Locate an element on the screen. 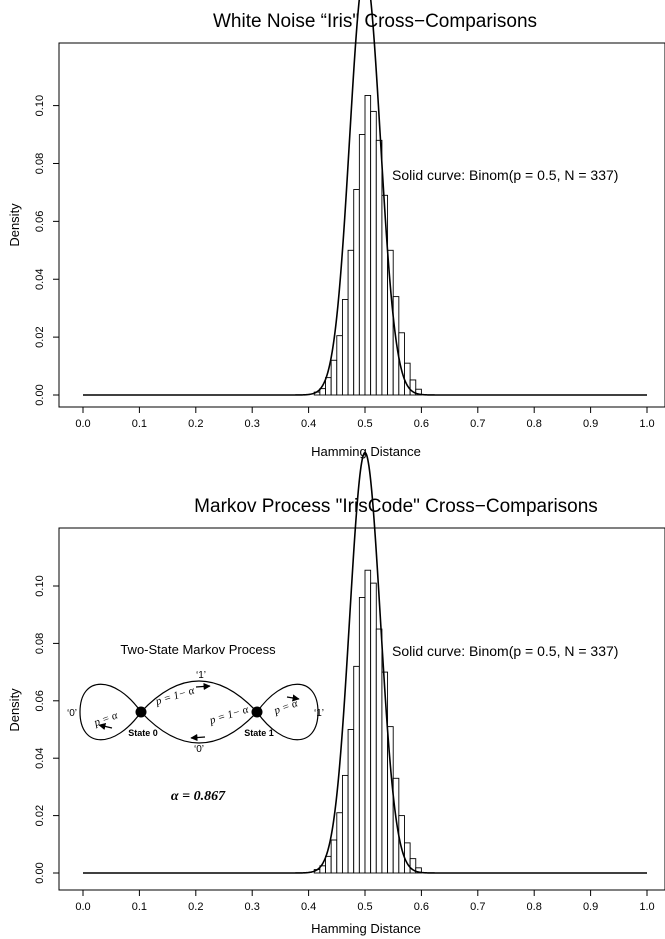 Image resolution: width=665 pixels, height=939 pixels. bottom-x-tick-label: 0.5 is located at coordinates (364, 907).